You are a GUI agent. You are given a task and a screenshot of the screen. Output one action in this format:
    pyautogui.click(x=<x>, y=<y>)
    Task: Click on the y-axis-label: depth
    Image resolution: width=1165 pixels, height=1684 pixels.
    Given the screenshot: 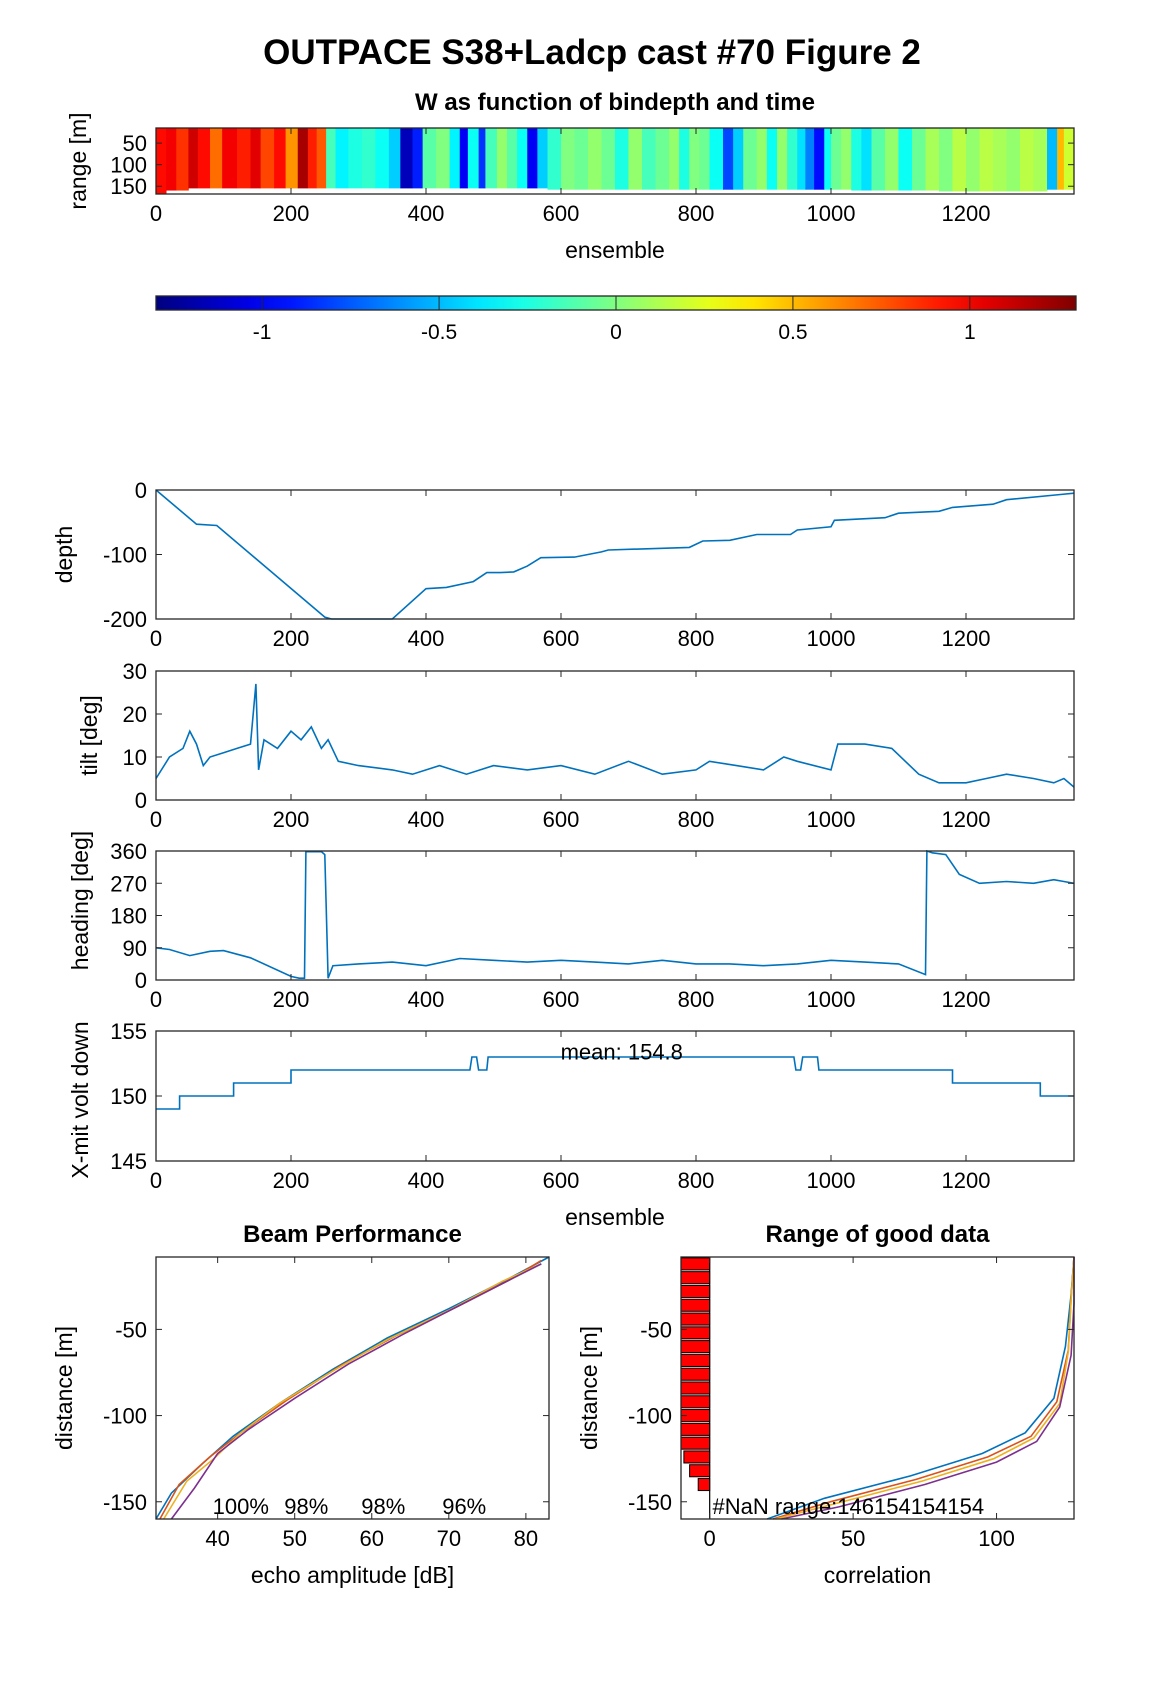 What is the action you would take?
    pyautogui.click(x=64, y=555)
    